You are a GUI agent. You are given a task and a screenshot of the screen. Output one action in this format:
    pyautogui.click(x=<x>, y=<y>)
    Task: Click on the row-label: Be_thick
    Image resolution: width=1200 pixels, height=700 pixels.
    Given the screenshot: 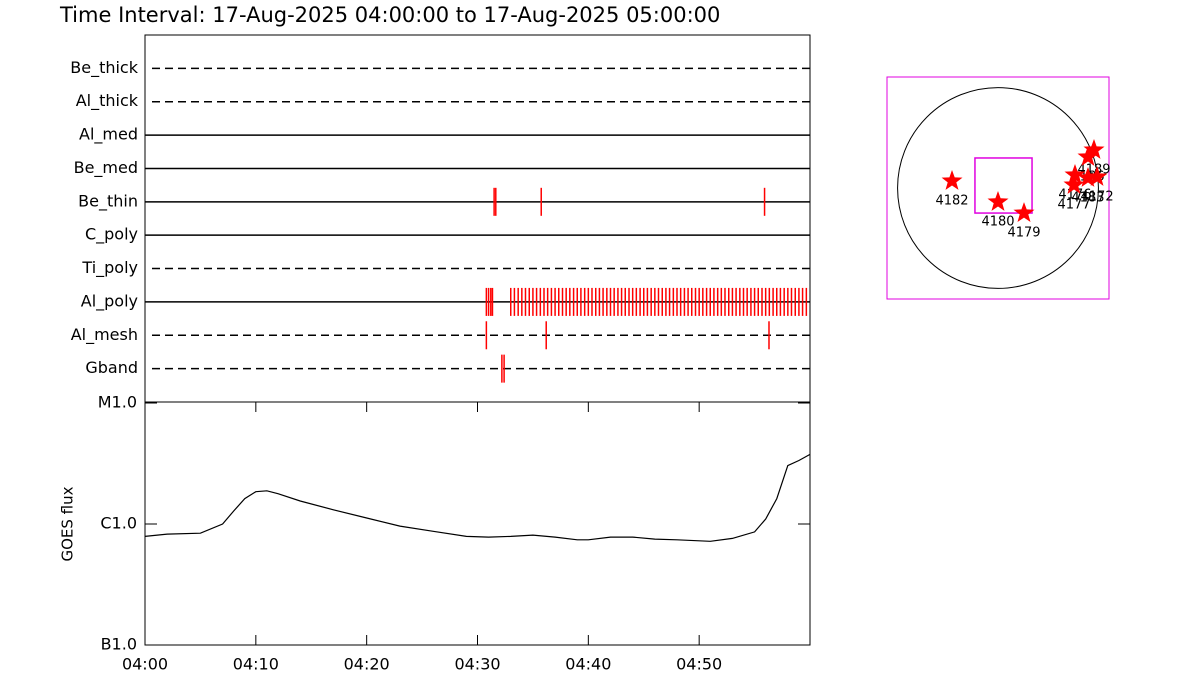 What is the action you would take?
    pyautogui.click(x=104, y=68)
    